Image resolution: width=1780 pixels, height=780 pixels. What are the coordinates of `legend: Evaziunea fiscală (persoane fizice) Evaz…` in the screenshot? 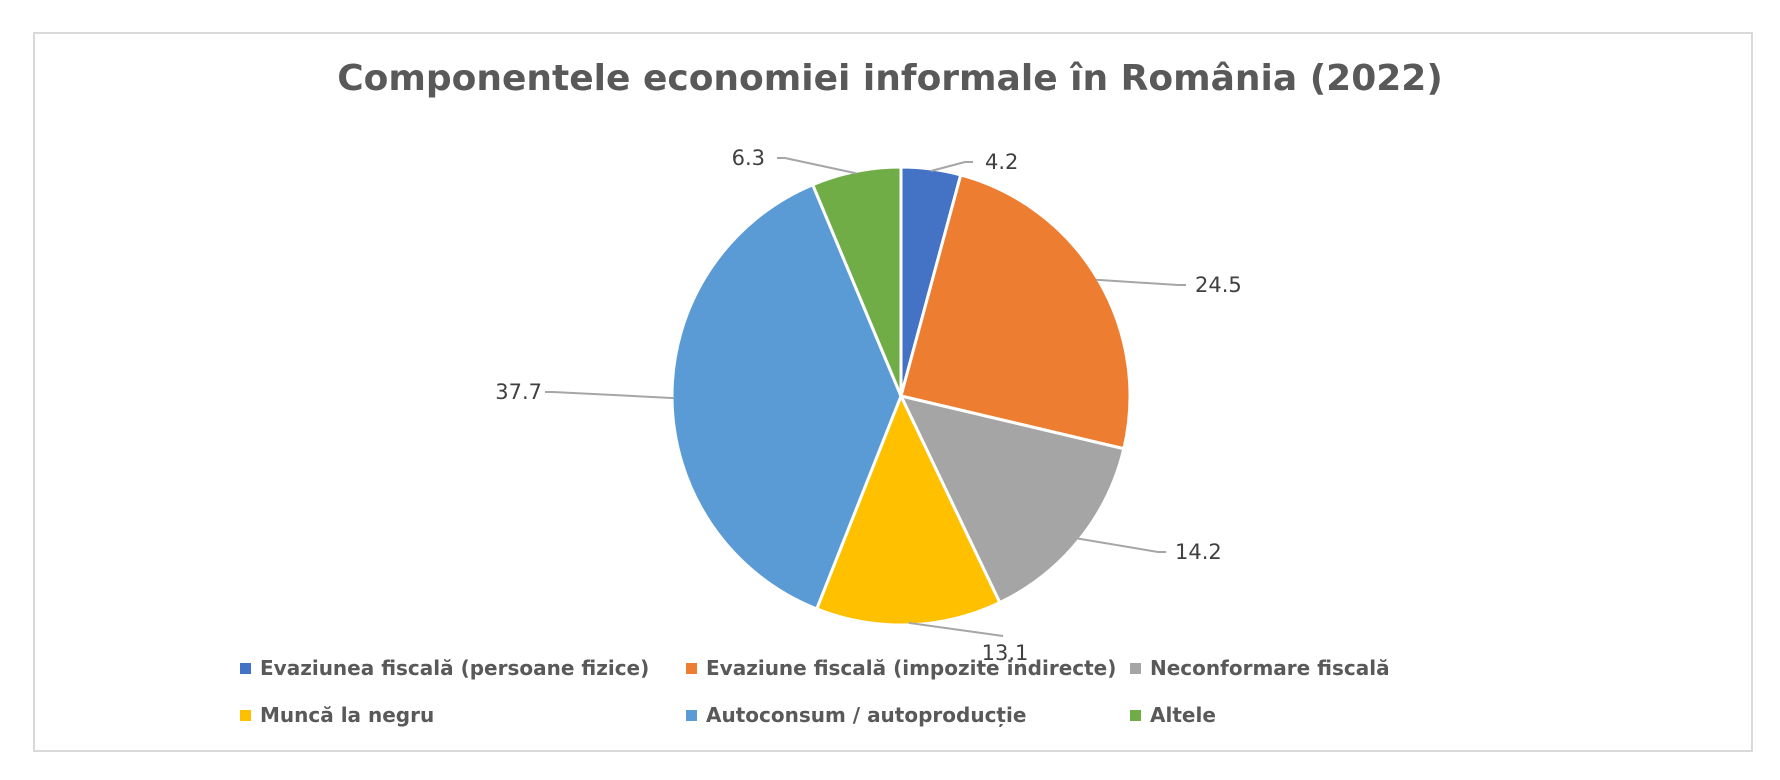 It's located at (840, 696).